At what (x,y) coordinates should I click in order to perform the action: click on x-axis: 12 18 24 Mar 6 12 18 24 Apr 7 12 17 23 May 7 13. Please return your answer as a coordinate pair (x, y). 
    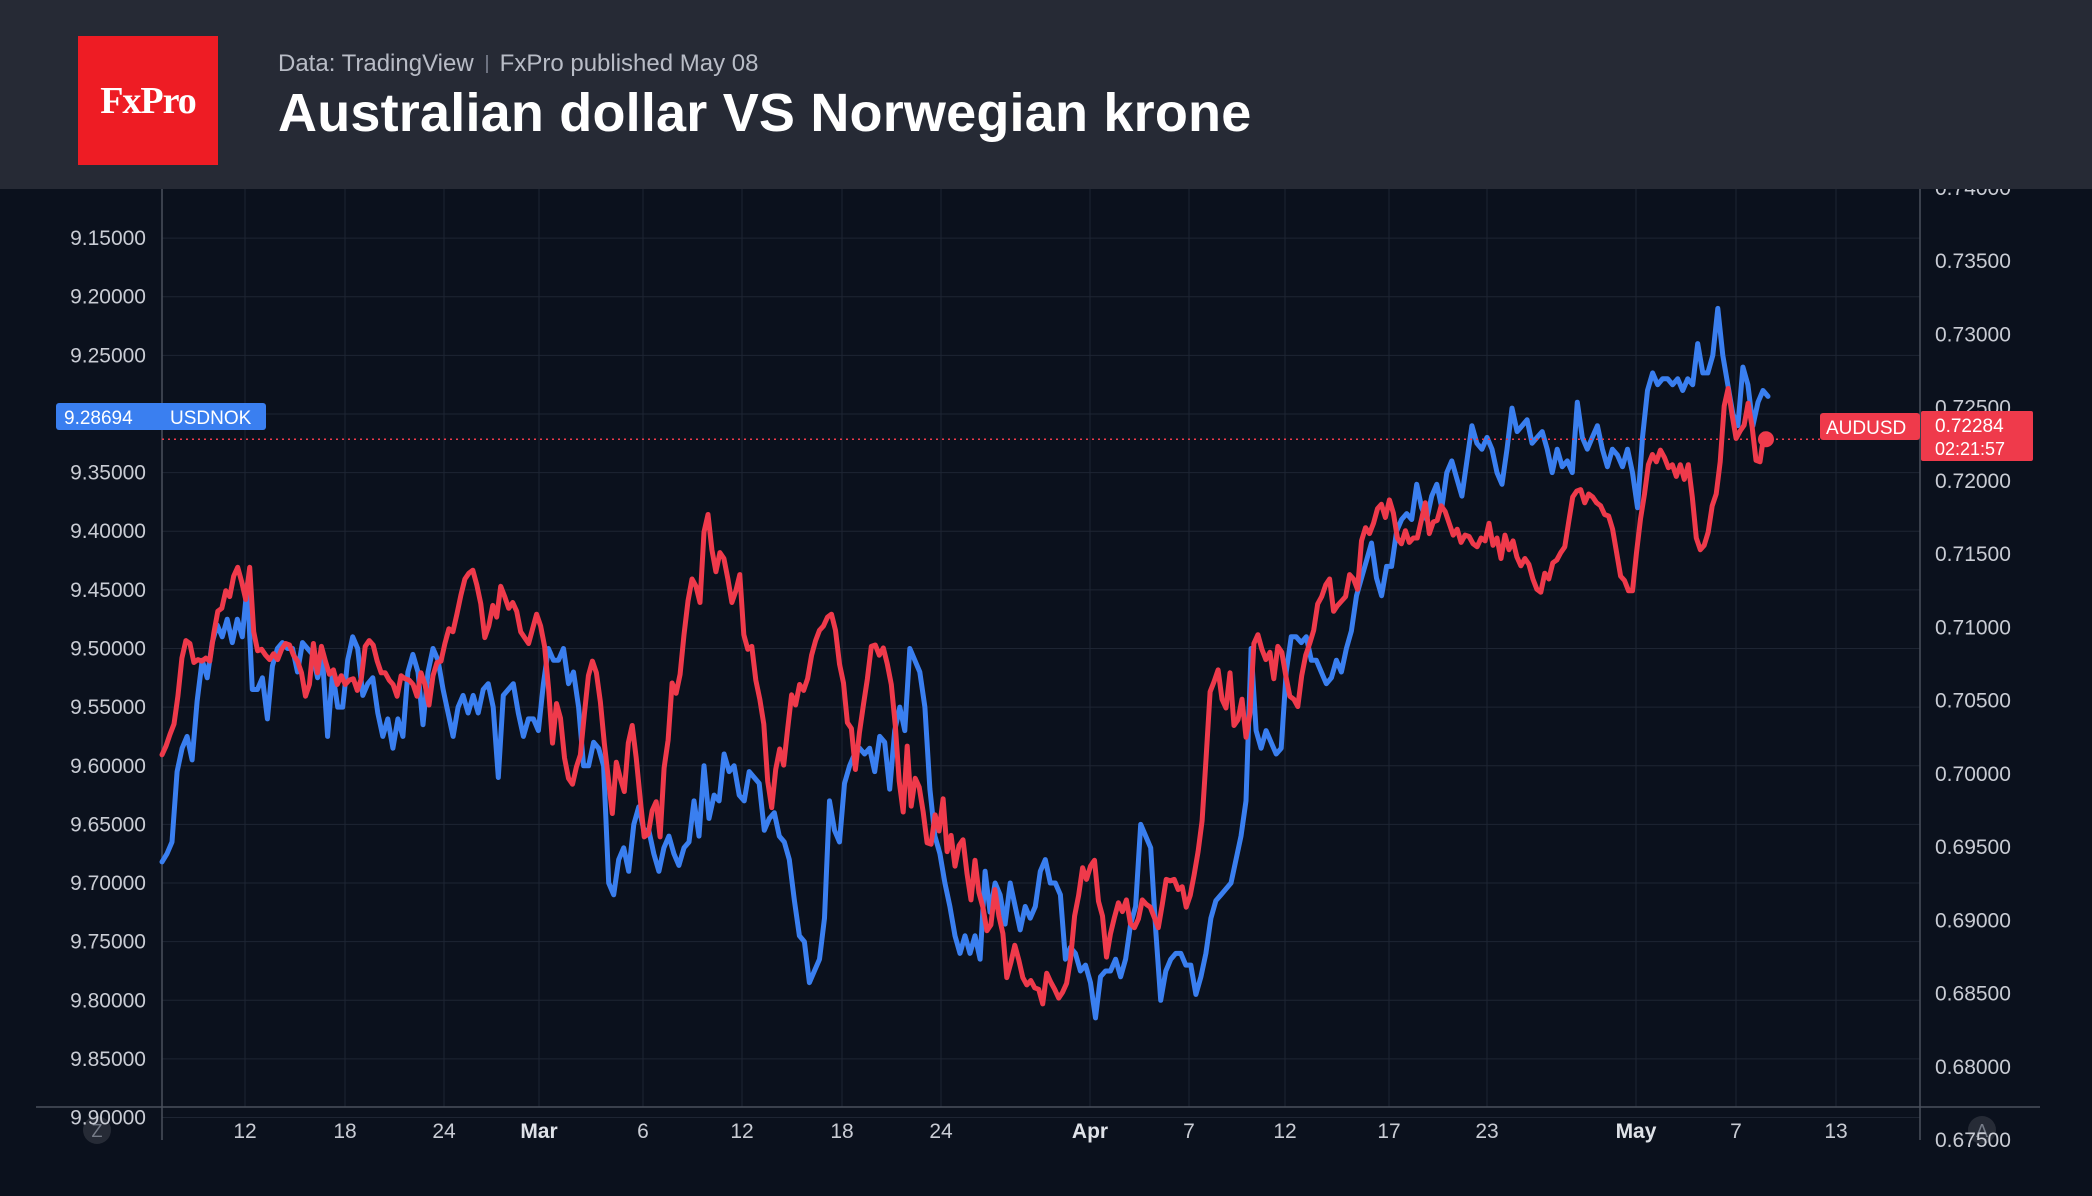
    Looking at the image, I should click on (1040, 1131).